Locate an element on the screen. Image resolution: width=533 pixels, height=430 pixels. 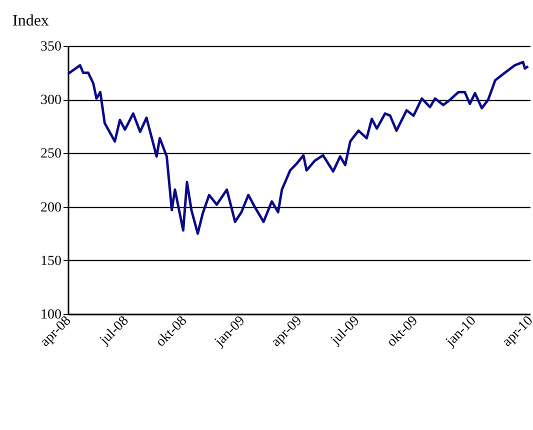
y-tick-label: 350 is located at coordinates (51, 47).